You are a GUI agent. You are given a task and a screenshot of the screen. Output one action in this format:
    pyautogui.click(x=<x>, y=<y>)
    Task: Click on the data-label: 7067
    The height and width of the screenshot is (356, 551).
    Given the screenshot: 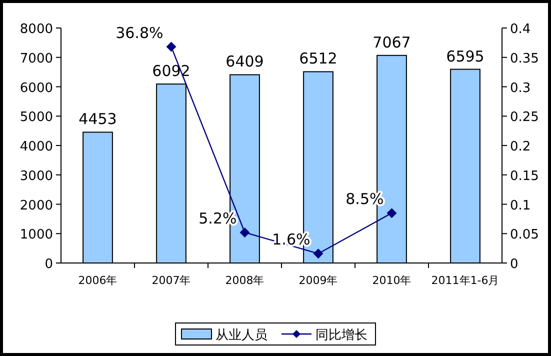 What is the action you would take?
    pyautogui.click(x=391, y=42)
    